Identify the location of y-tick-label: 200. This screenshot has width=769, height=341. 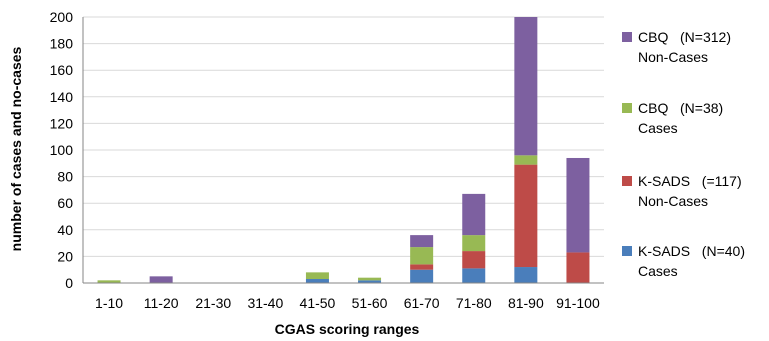
(62, 17).